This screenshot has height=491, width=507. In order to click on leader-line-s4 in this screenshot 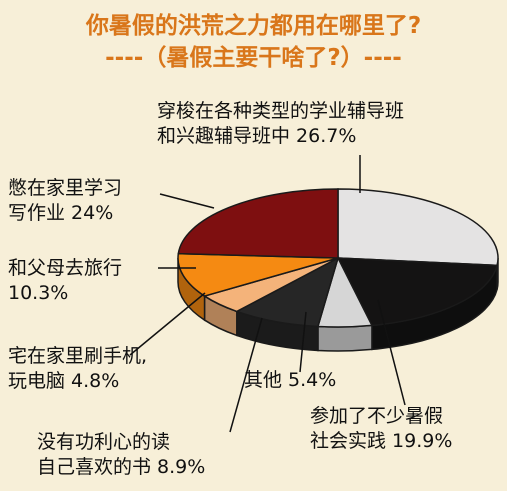, I will do `click(246, 375)`.